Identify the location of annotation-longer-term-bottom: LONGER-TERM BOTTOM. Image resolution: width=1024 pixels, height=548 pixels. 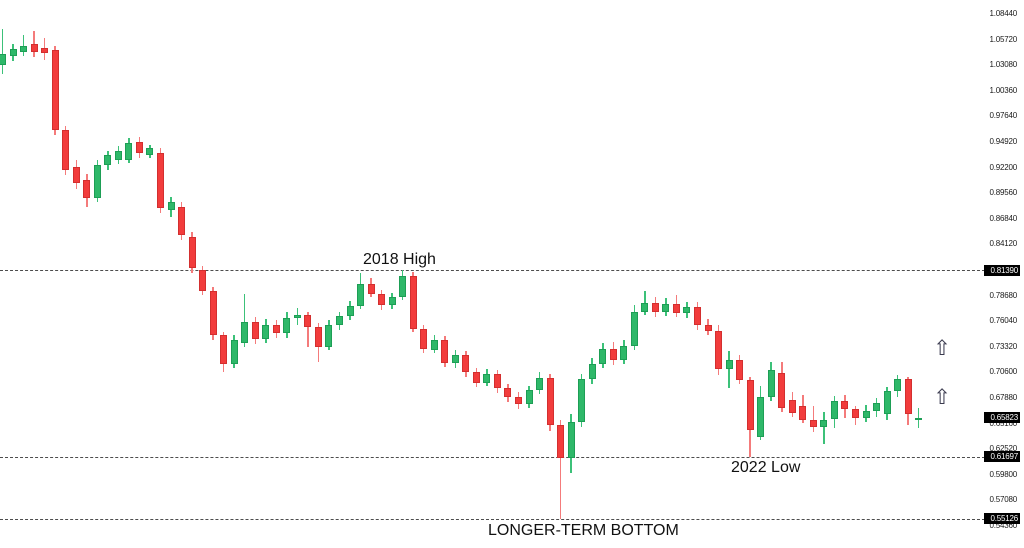
(583, 530).